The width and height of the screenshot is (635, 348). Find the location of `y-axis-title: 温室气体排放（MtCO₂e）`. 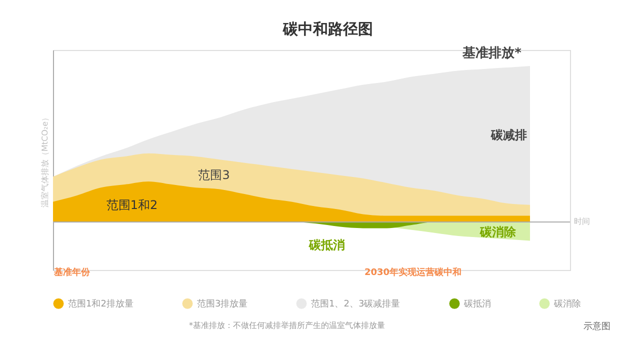

y-axis-title: 温室气体排放（MtCO₂e） is located at coordinates (45, 160).